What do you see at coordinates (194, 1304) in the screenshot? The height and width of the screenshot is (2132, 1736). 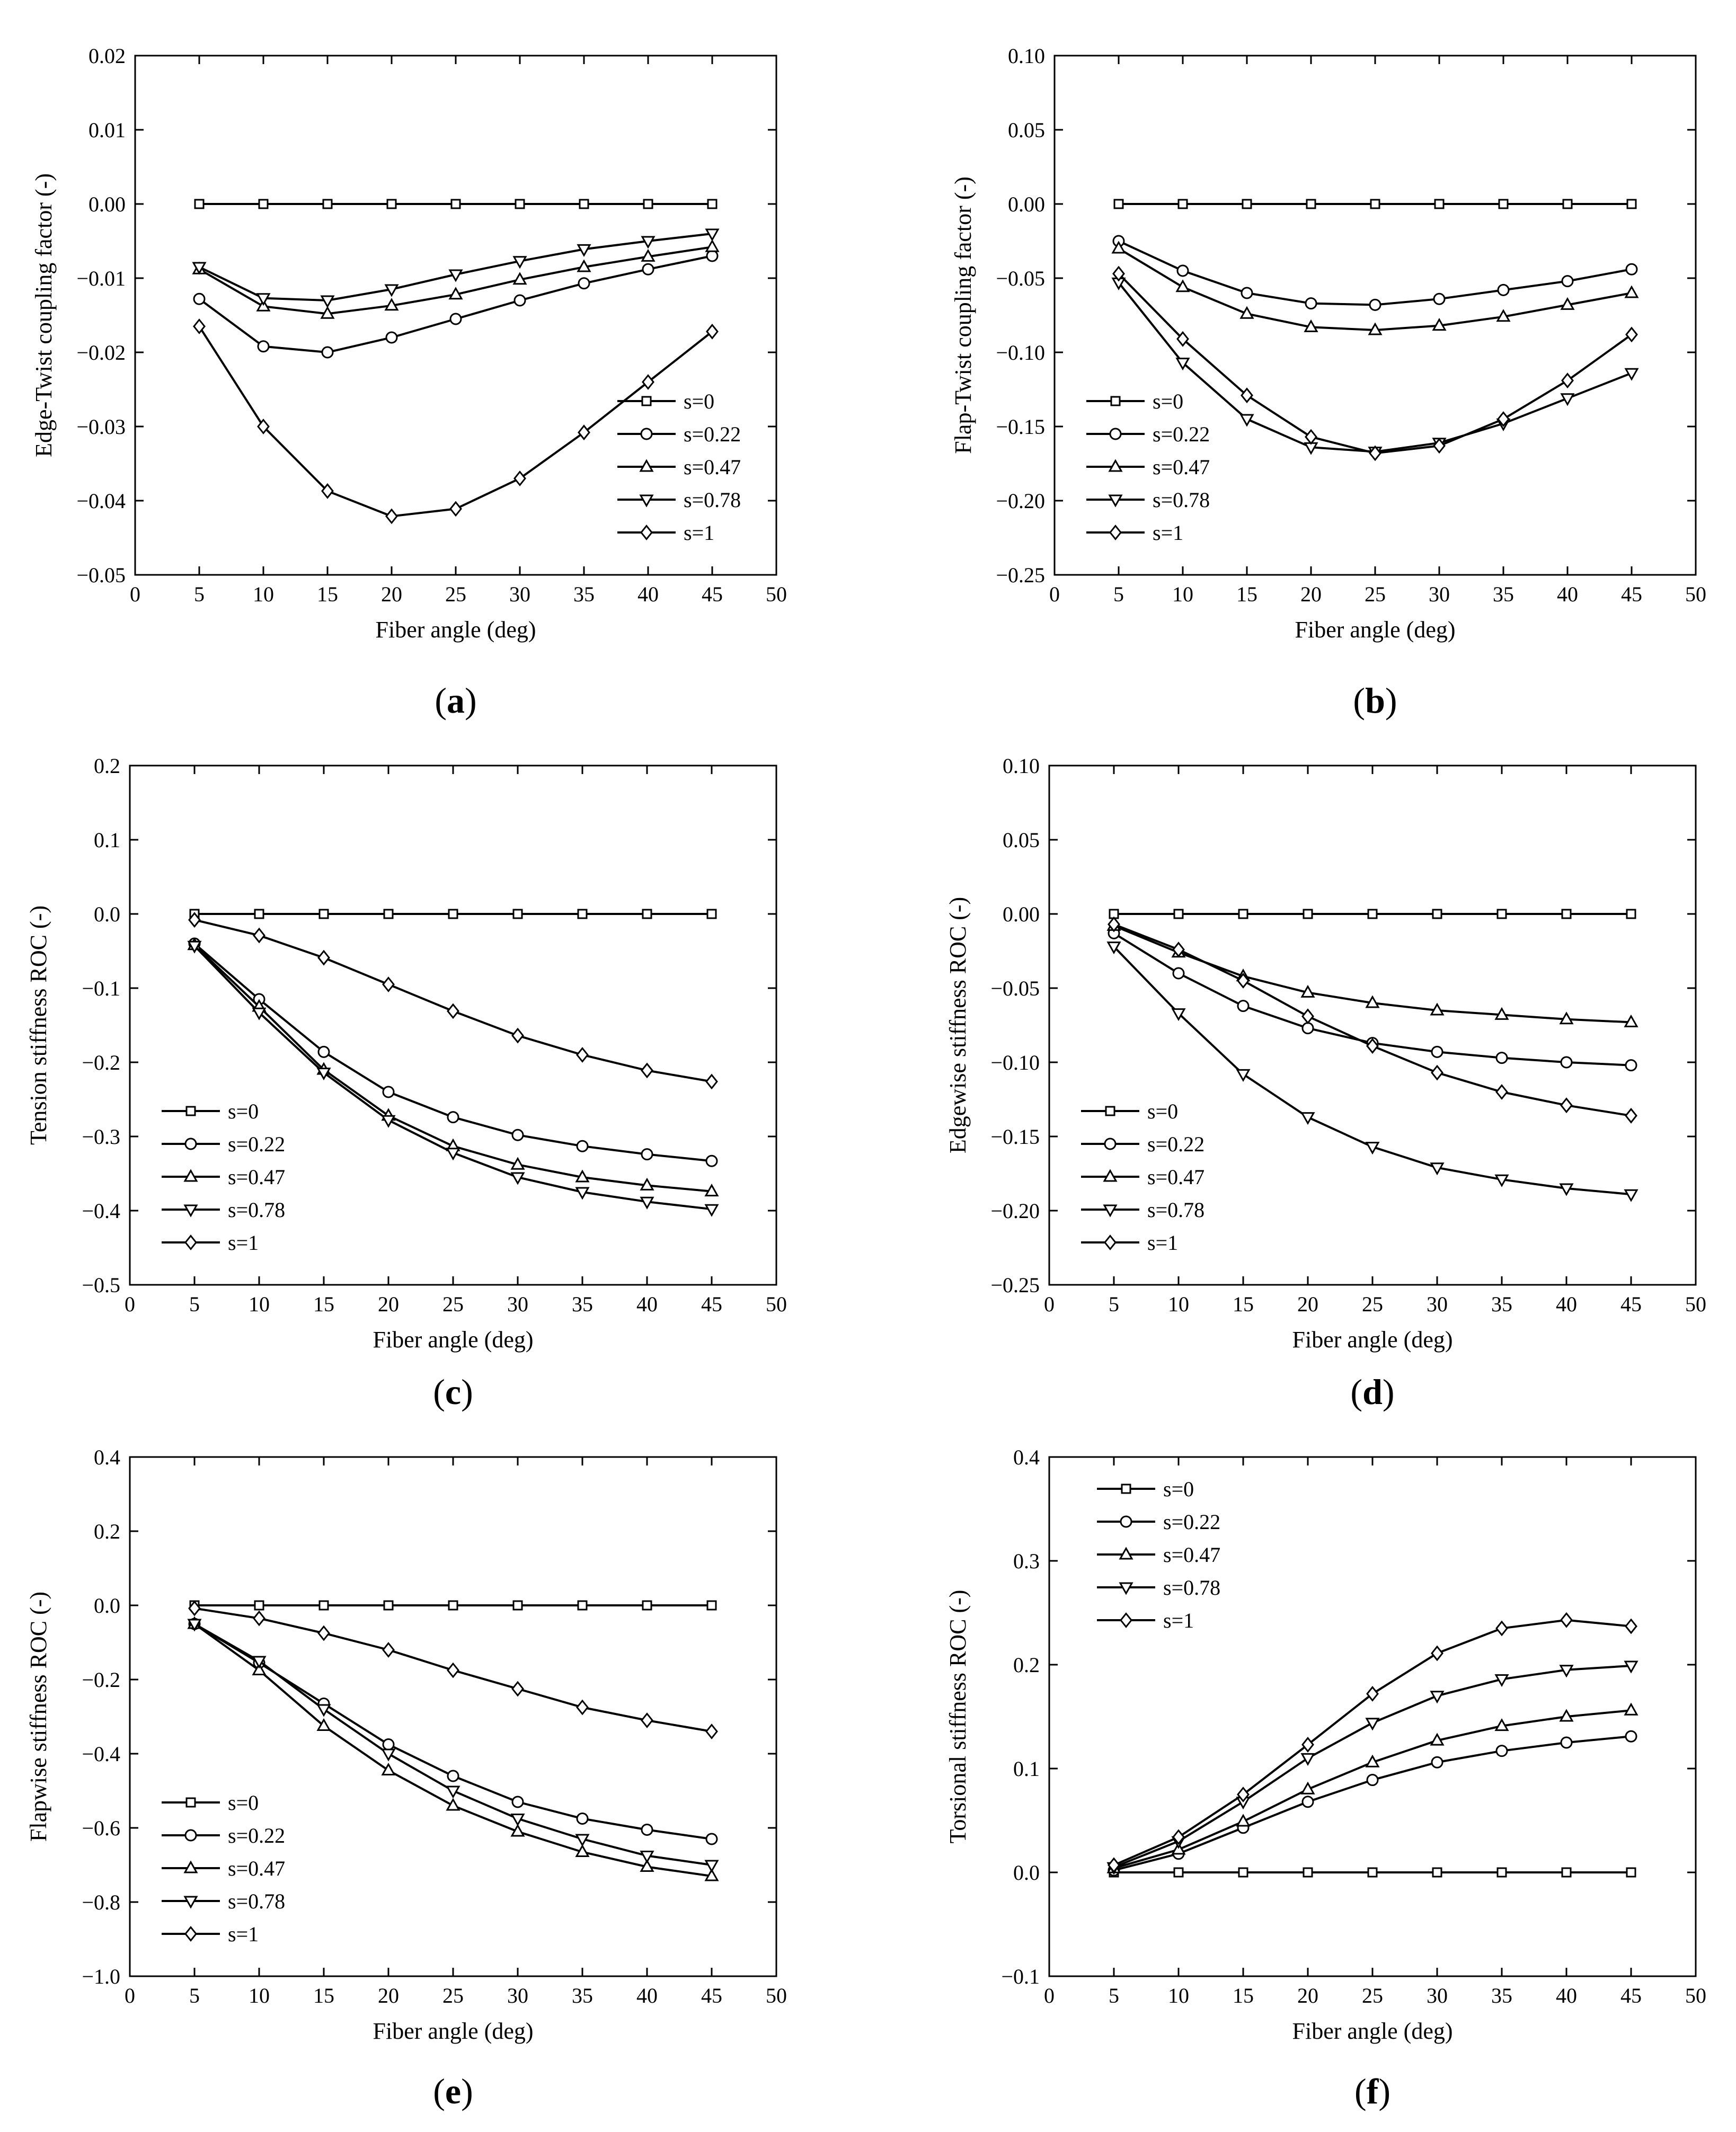 I see `x-tick-label: 5` at bounding box center [194, 1304].